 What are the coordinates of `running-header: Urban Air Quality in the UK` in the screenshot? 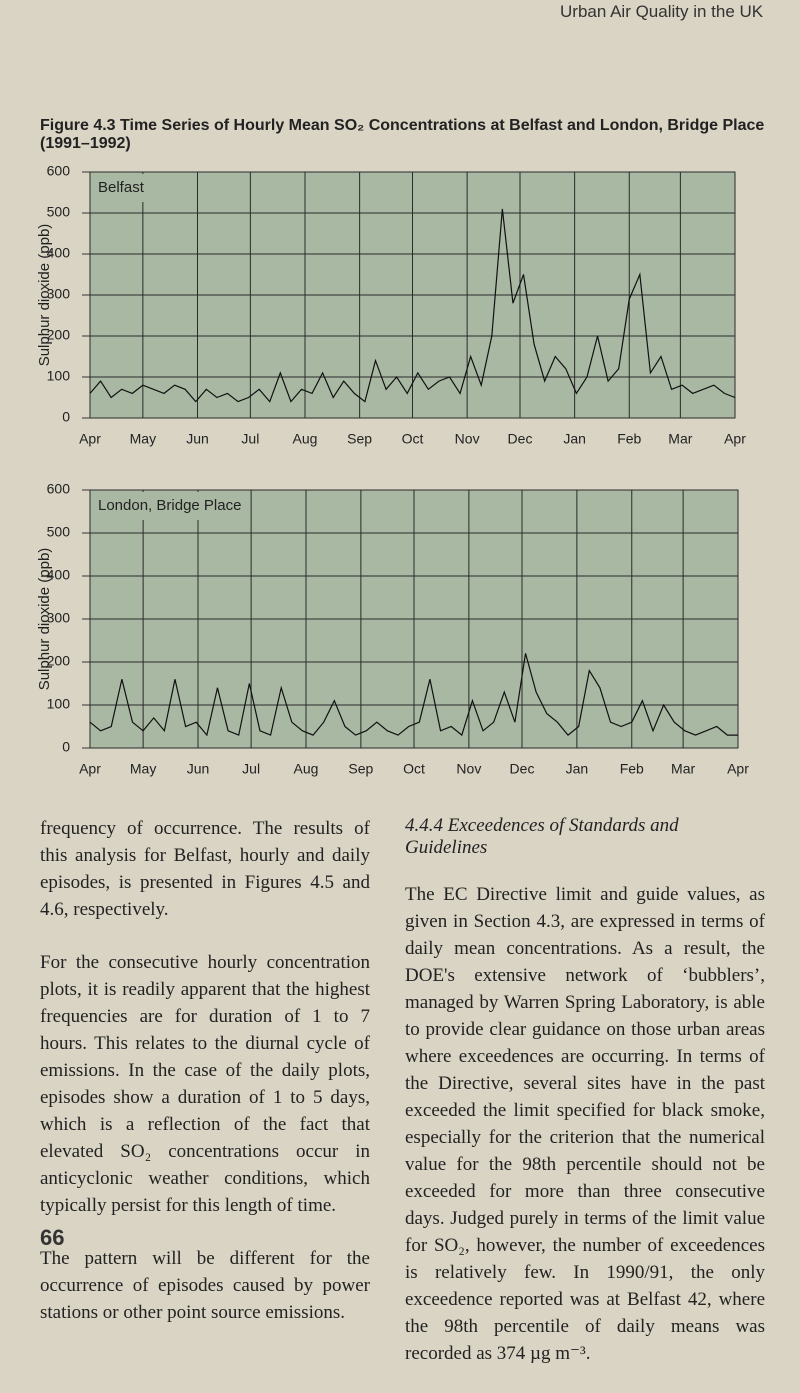 It's located at (662, 11).